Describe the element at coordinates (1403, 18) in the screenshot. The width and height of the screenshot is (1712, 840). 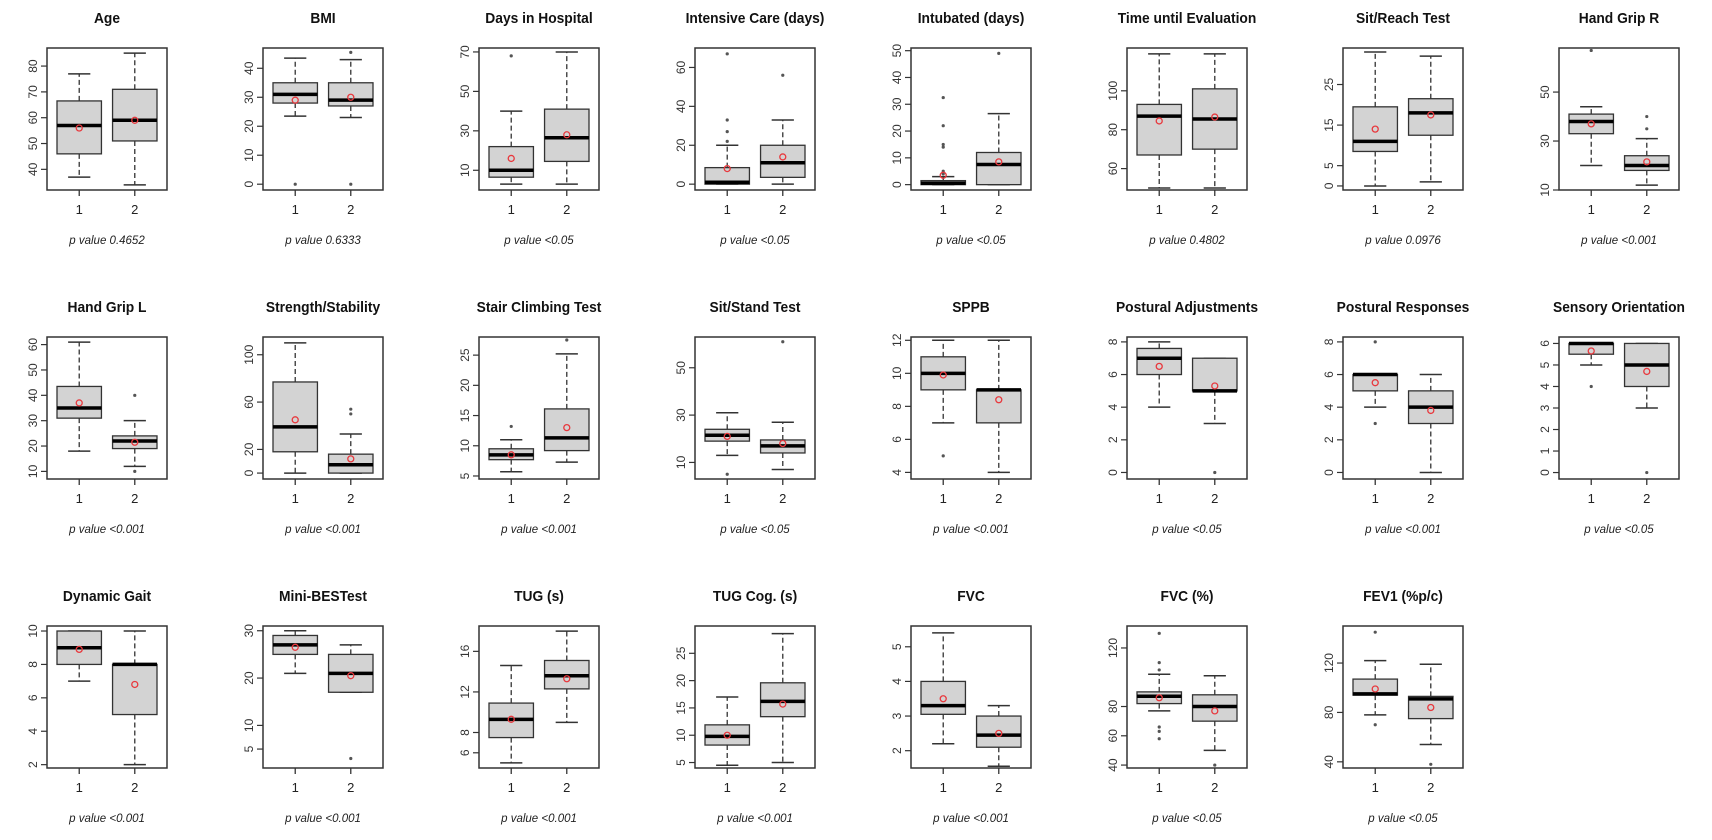
I see `panel-title: Sit/Reach Test` at that location.